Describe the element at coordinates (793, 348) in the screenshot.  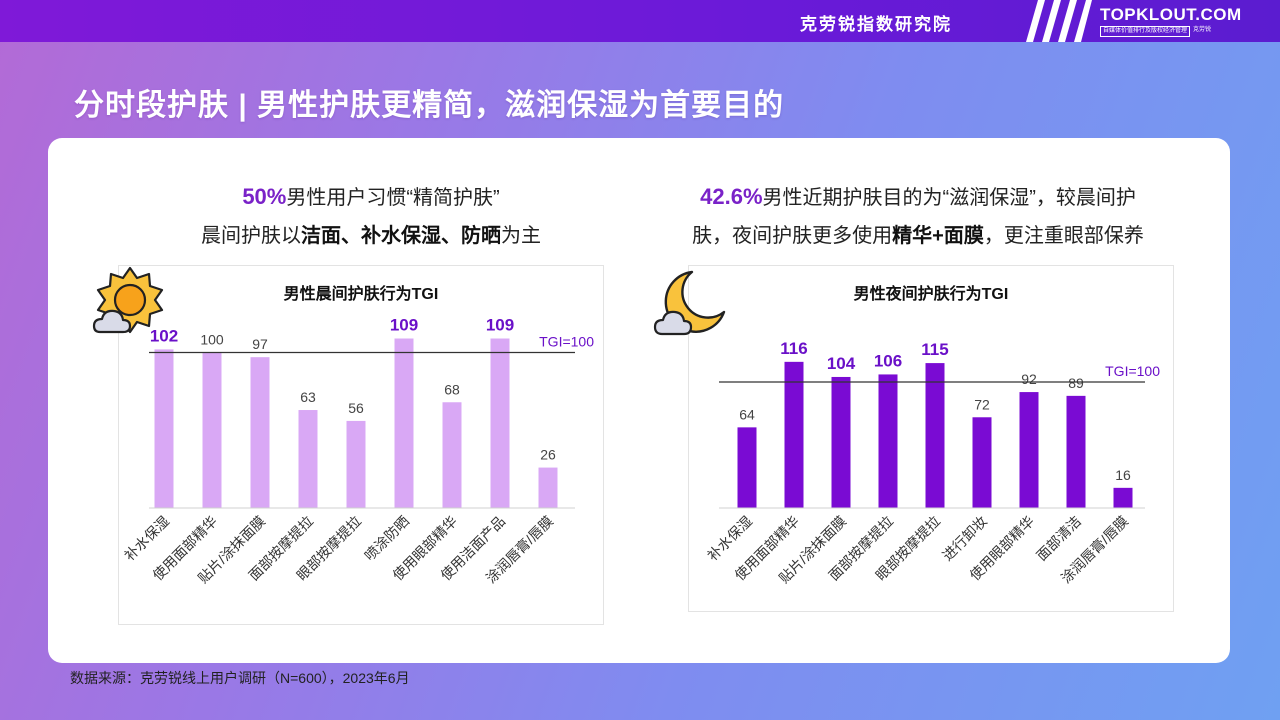
I see `night-value-label-1: 116` at that location.